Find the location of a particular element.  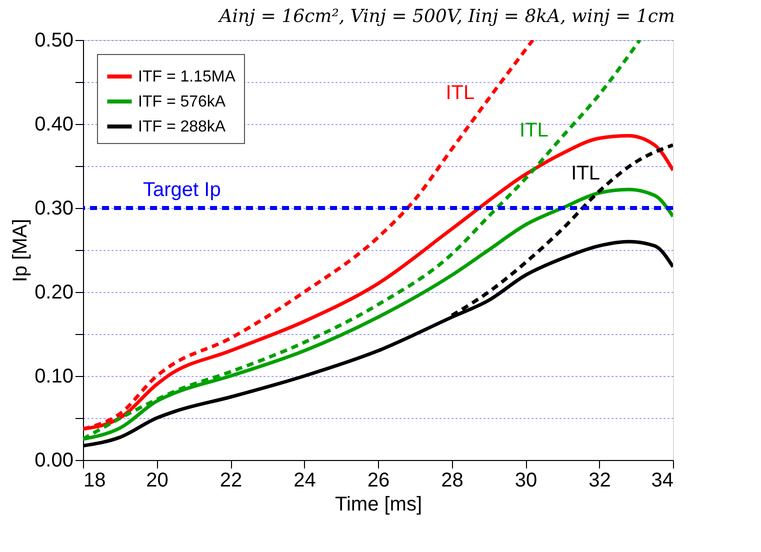

legend-label: ITF = 576kA is located at coordinates (182, 102).